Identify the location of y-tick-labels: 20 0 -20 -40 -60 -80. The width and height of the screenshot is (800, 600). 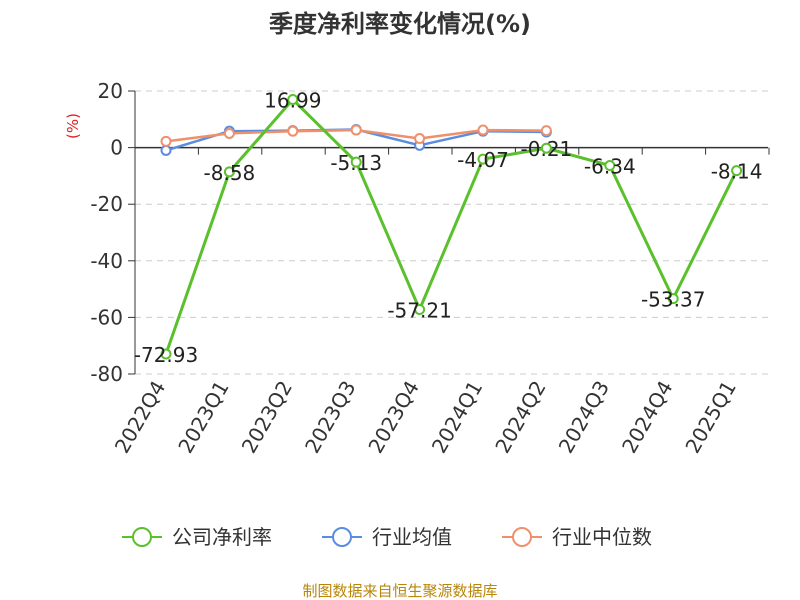
(106, 232).